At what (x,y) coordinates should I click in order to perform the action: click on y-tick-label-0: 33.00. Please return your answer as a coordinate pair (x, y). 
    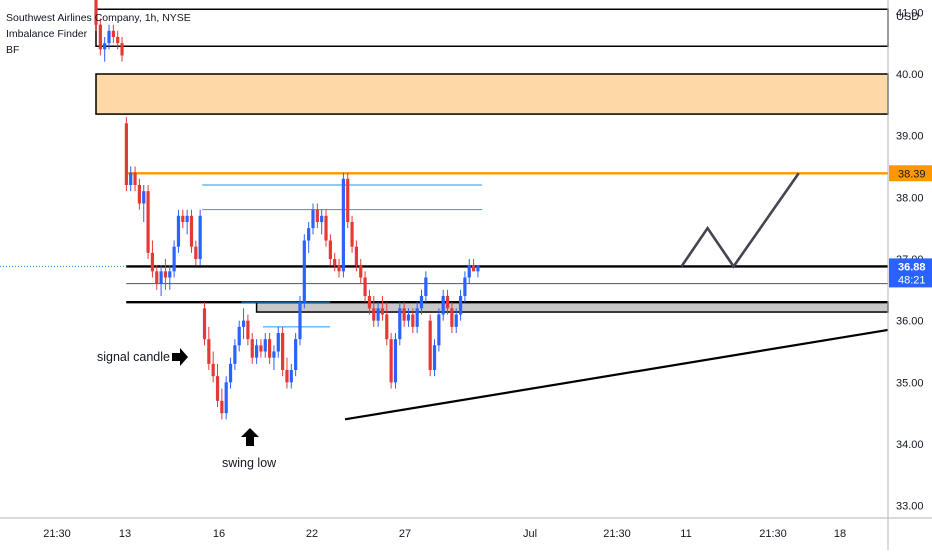
    Looking at the image, I should click on (910, 507).